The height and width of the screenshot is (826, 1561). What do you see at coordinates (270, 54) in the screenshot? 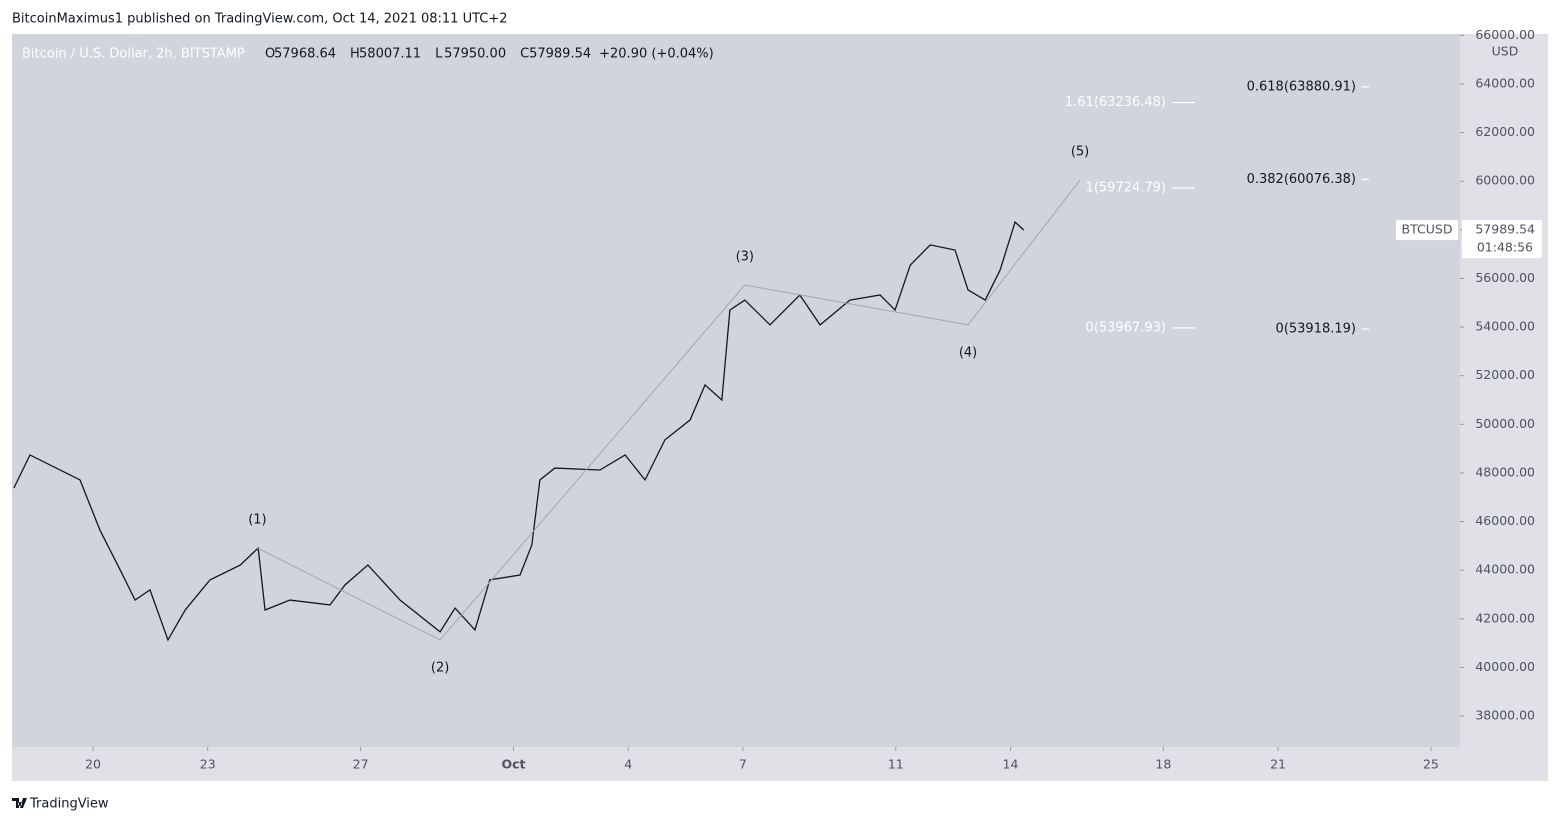
I see `legend-key: O` at bounding box center [270, 54].